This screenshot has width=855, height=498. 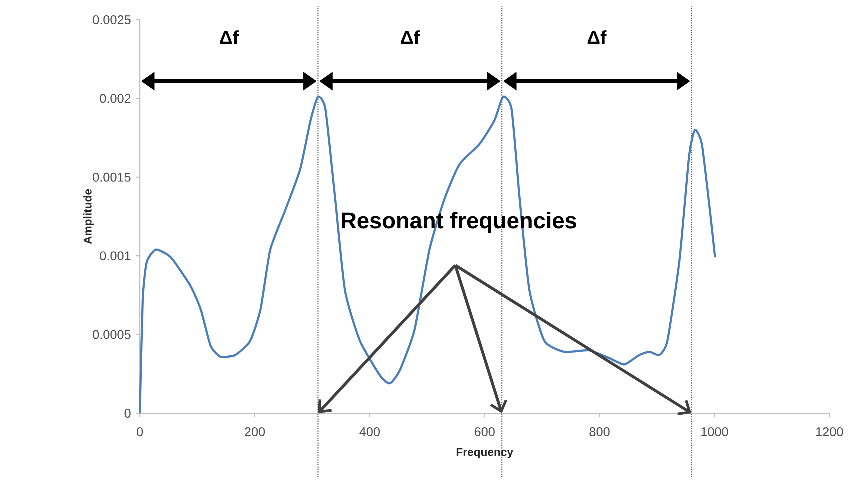 I want to click on y-tick-label: 0.0025, so click(x=112, y=20).